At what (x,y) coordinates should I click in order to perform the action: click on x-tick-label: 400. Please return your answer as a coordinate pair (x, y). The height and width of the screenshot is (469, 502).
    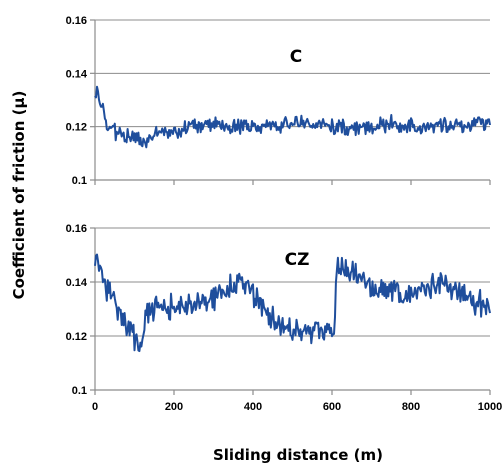
    Looking at the image, I should click on (253, 407).